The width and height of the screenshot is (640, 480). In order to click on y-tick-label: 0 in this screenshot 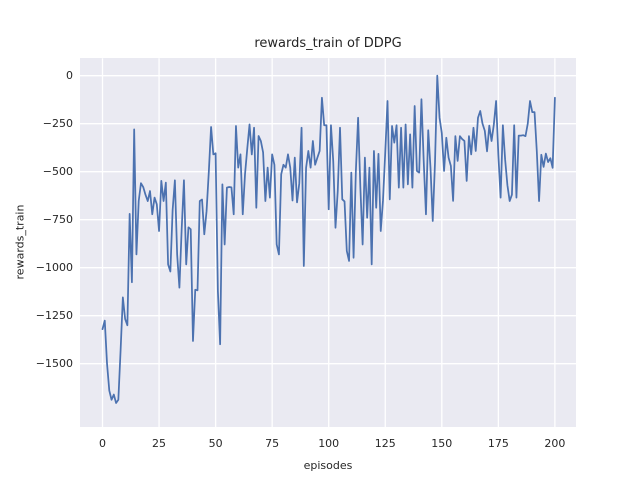, I will do `click(69, 75)`.